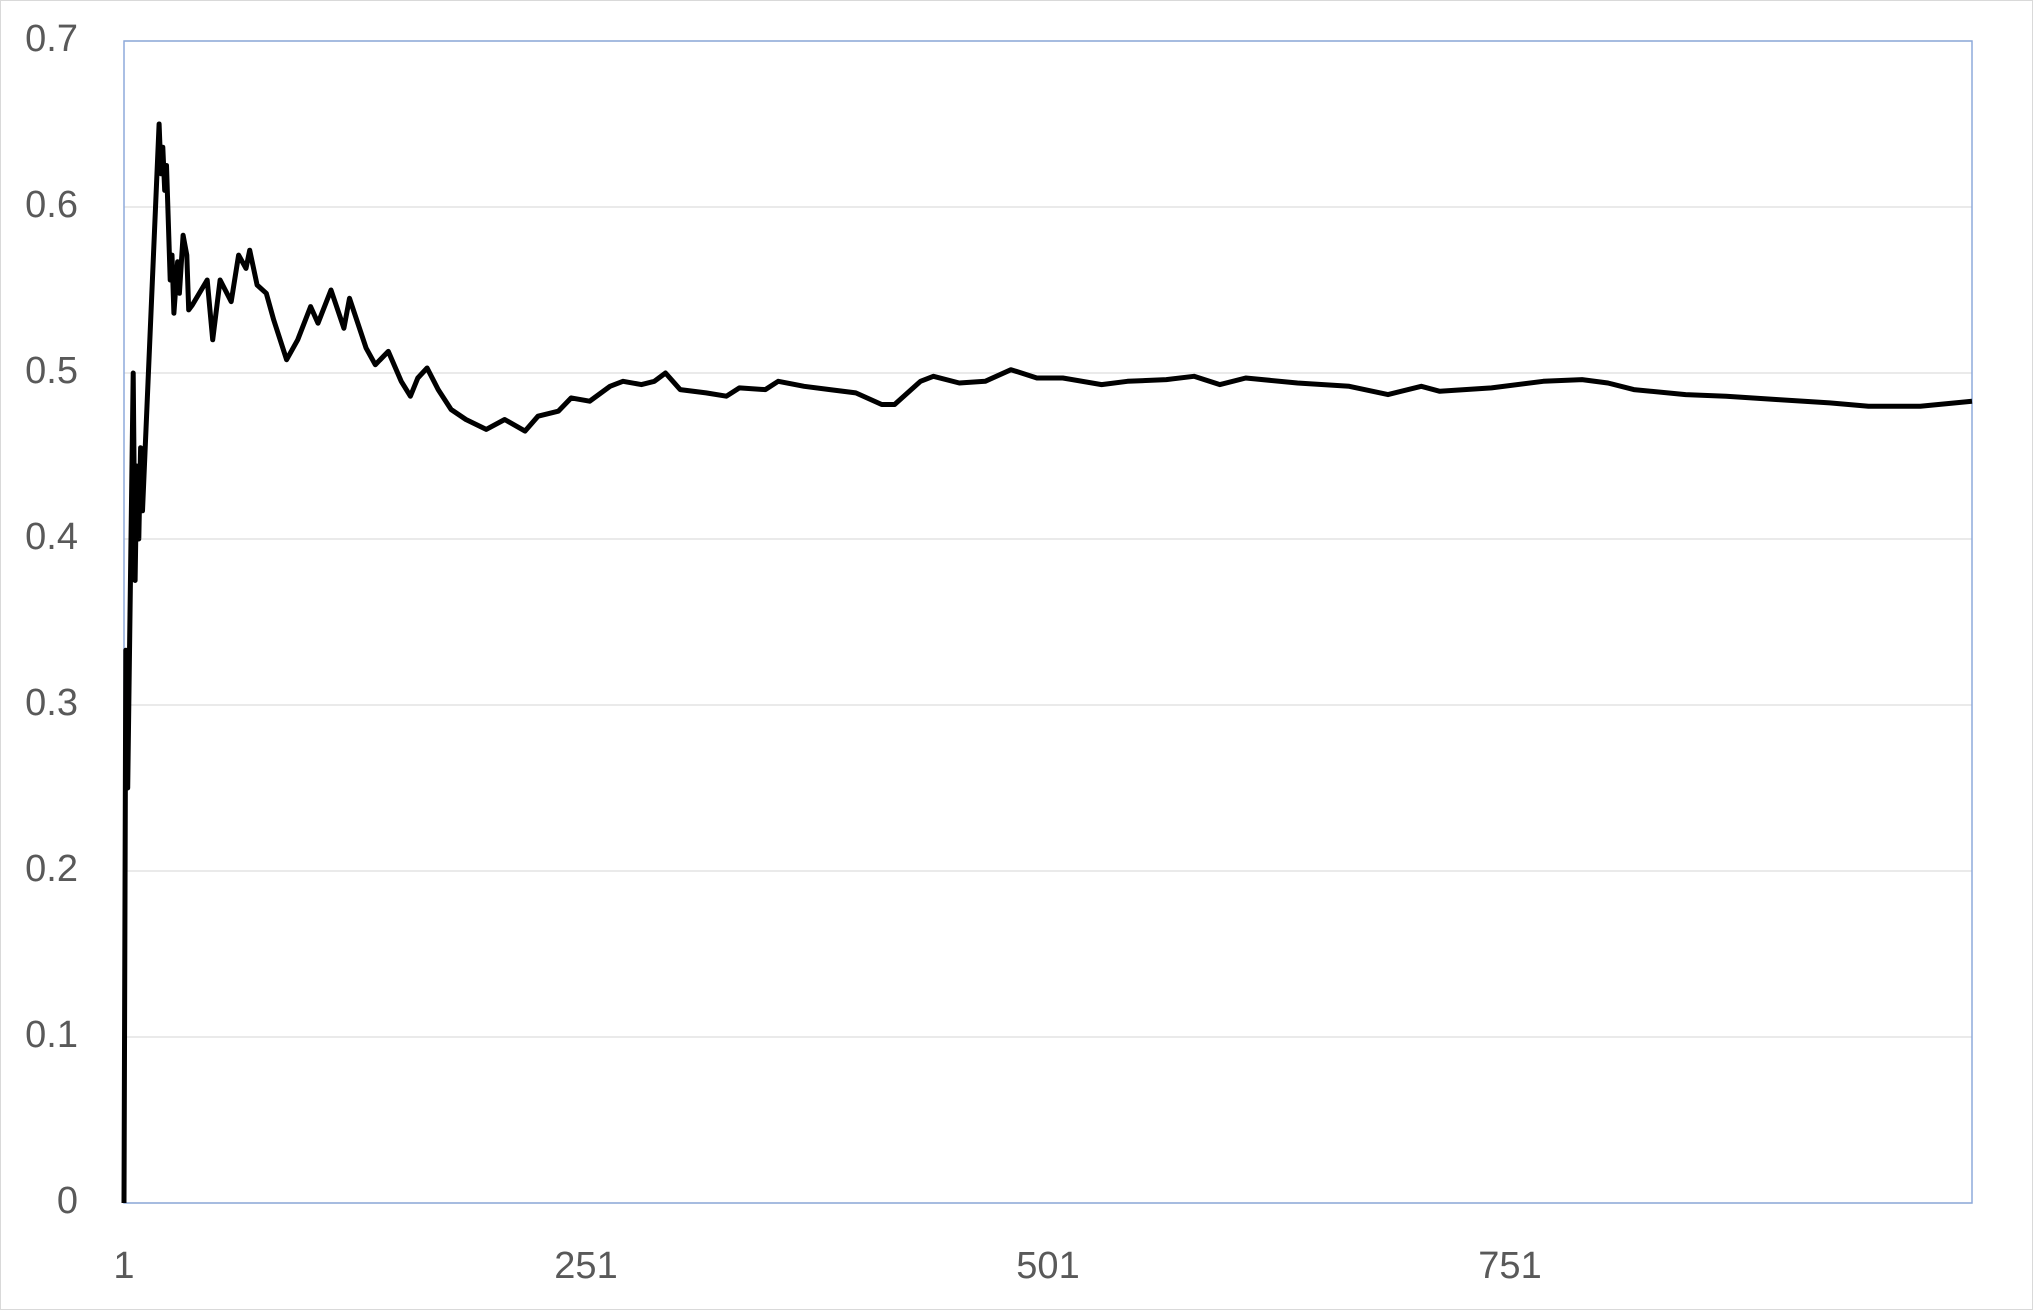  I want to click on y-tick-label: 0.1, so click(51, 1035).